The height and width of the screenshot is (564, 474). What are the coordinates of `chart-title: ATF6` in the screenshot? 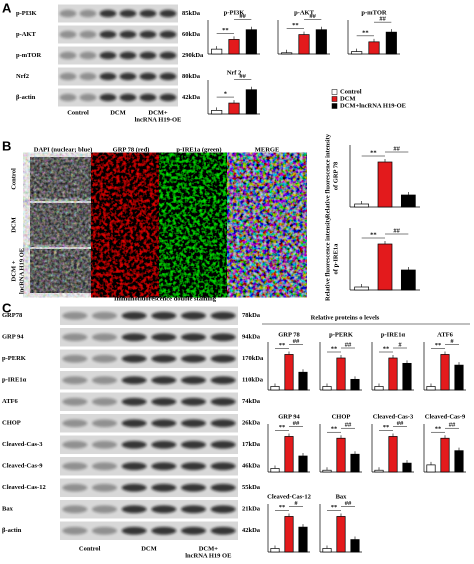 It's located at (445, 334).